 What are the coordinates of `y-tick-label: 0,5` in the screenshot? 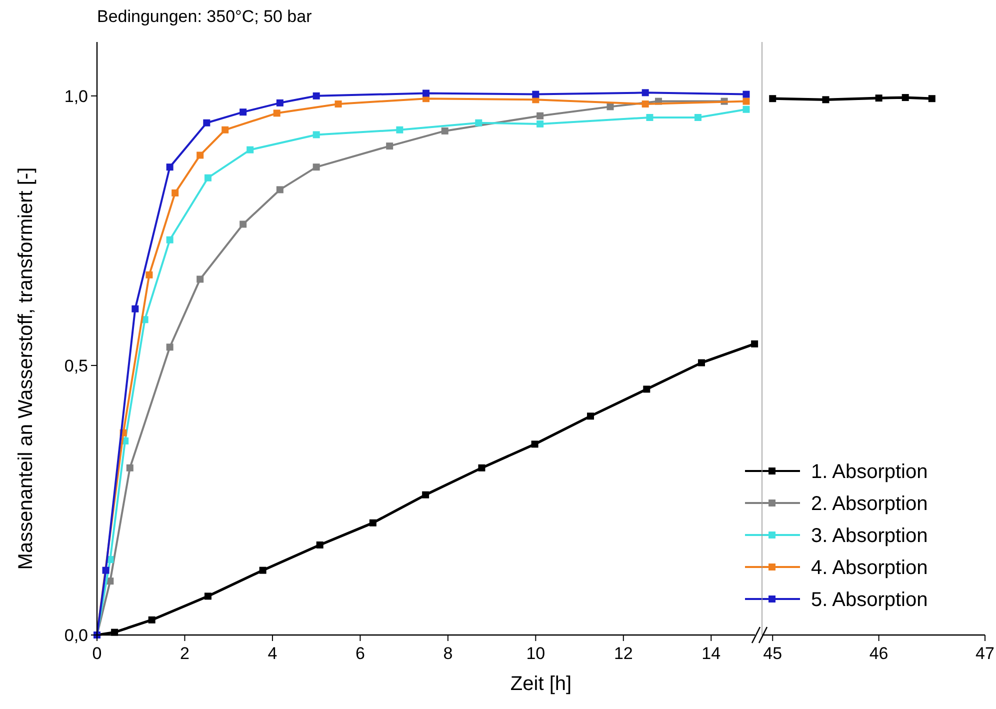 It's located at (76, 366).